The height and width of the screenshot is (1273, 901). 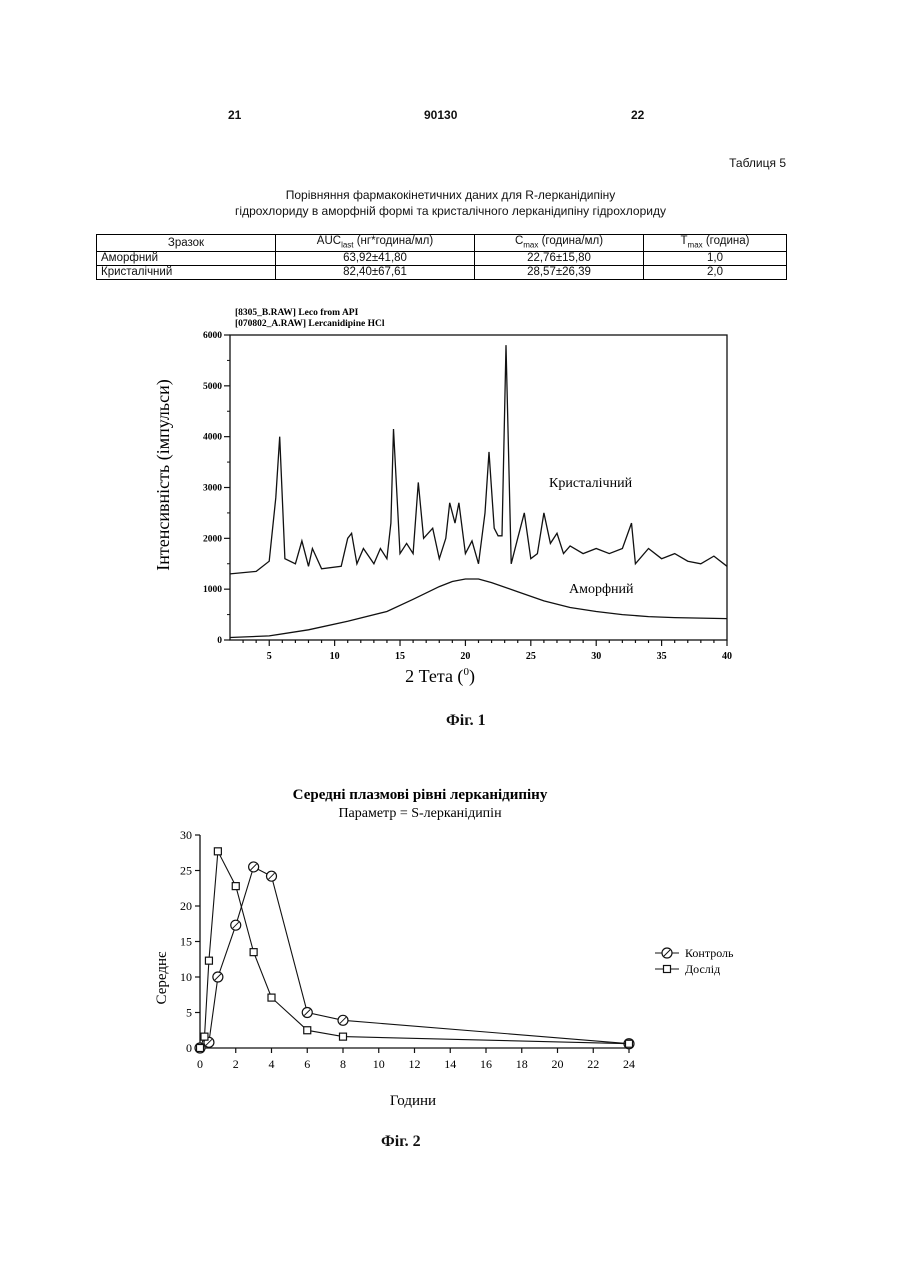 I want to click on chart2-legend: Контроль Дослід, so click(x=694, y=961).